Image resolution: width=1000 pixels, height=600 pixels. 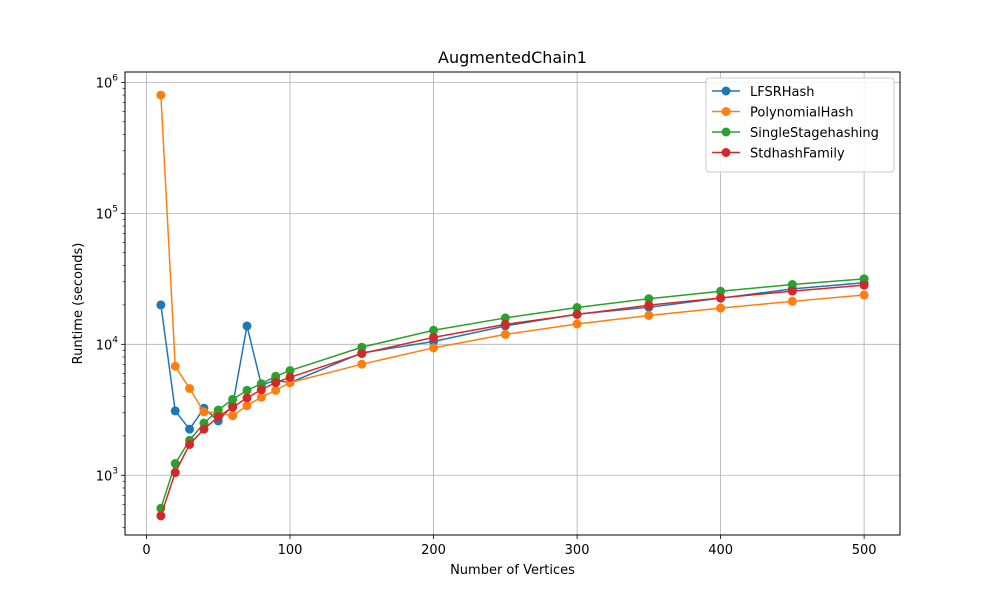 I want to click on chart-title: AugmentedChain1, so click(x=512, y=57).